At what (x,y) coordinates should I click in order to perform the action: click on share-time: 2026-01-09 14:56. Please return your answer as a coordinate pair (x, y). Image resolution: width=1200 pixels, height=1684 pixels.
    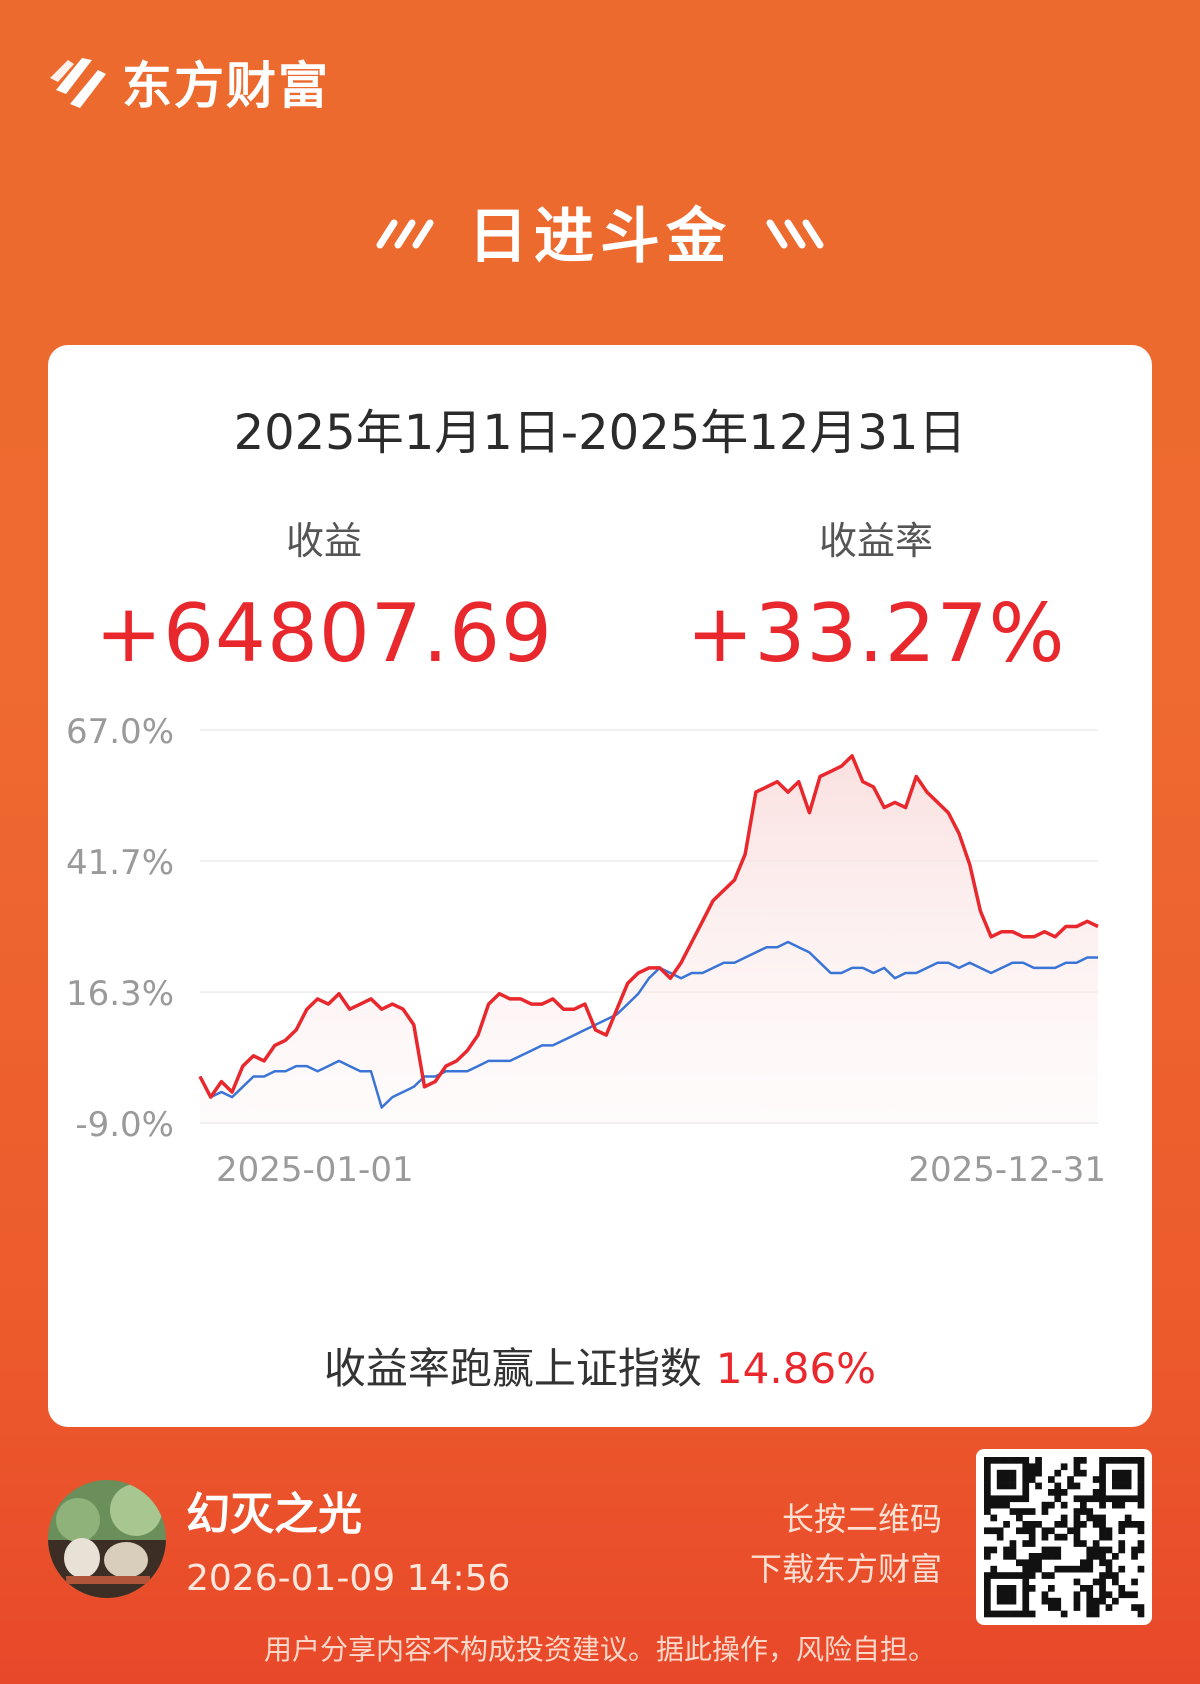
    Looking at the image, I should click on (348, 1578).